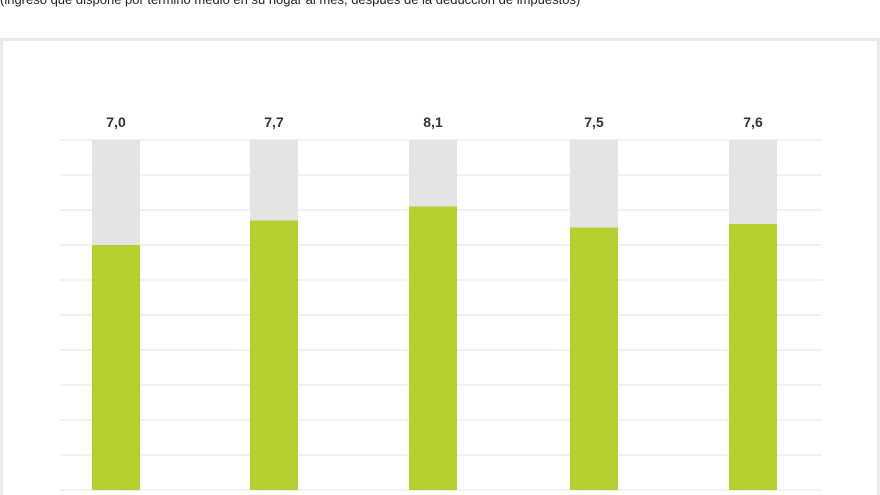  I want to click on bar-value-label: 7,7, so click(274, 122).